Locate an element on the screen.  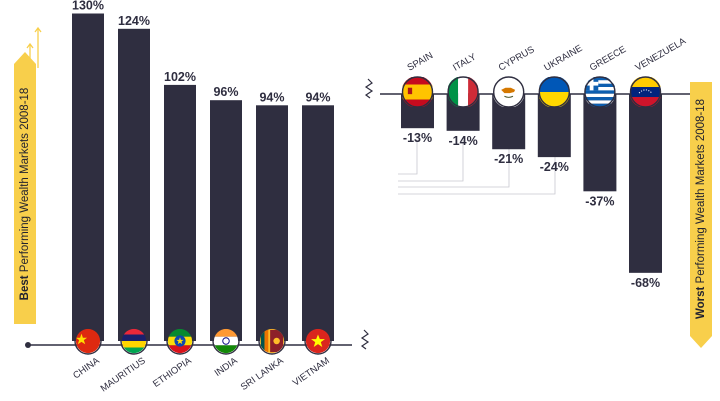
india-flag-icon is located at coordinates (226, 341).